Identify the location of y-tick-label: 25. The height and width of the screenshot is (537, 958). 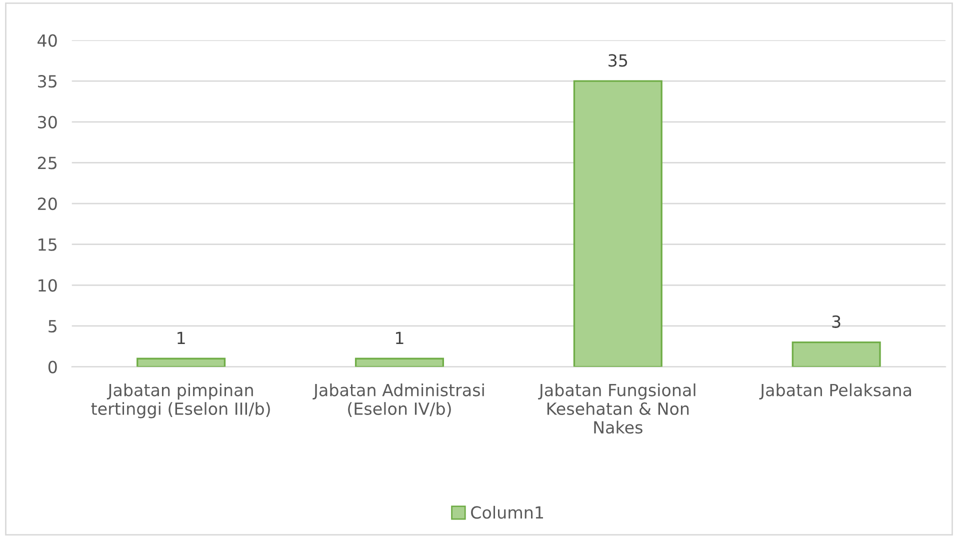
(47, 163).